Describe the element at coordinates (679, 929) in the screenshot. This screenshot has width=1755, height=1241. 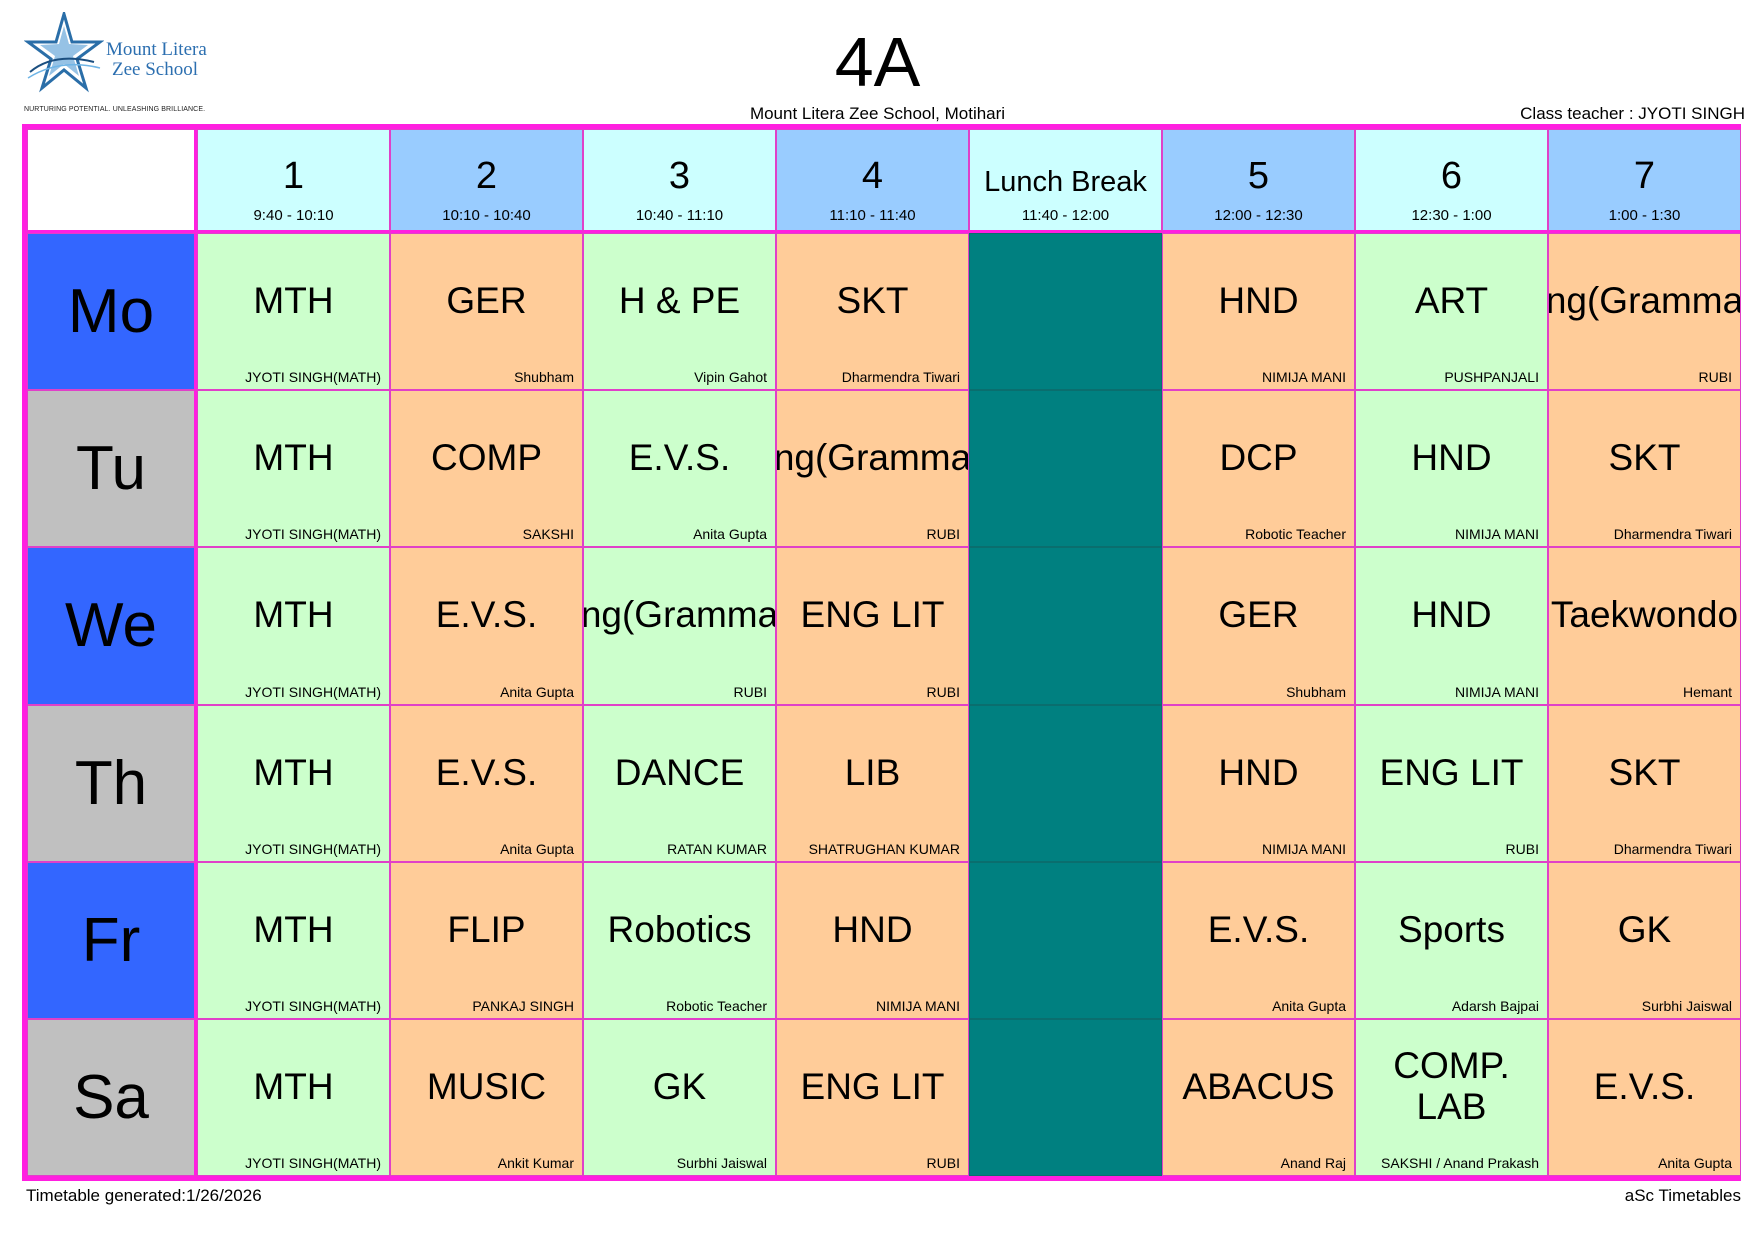
I see `lesson-subject: Robotics` at that location.